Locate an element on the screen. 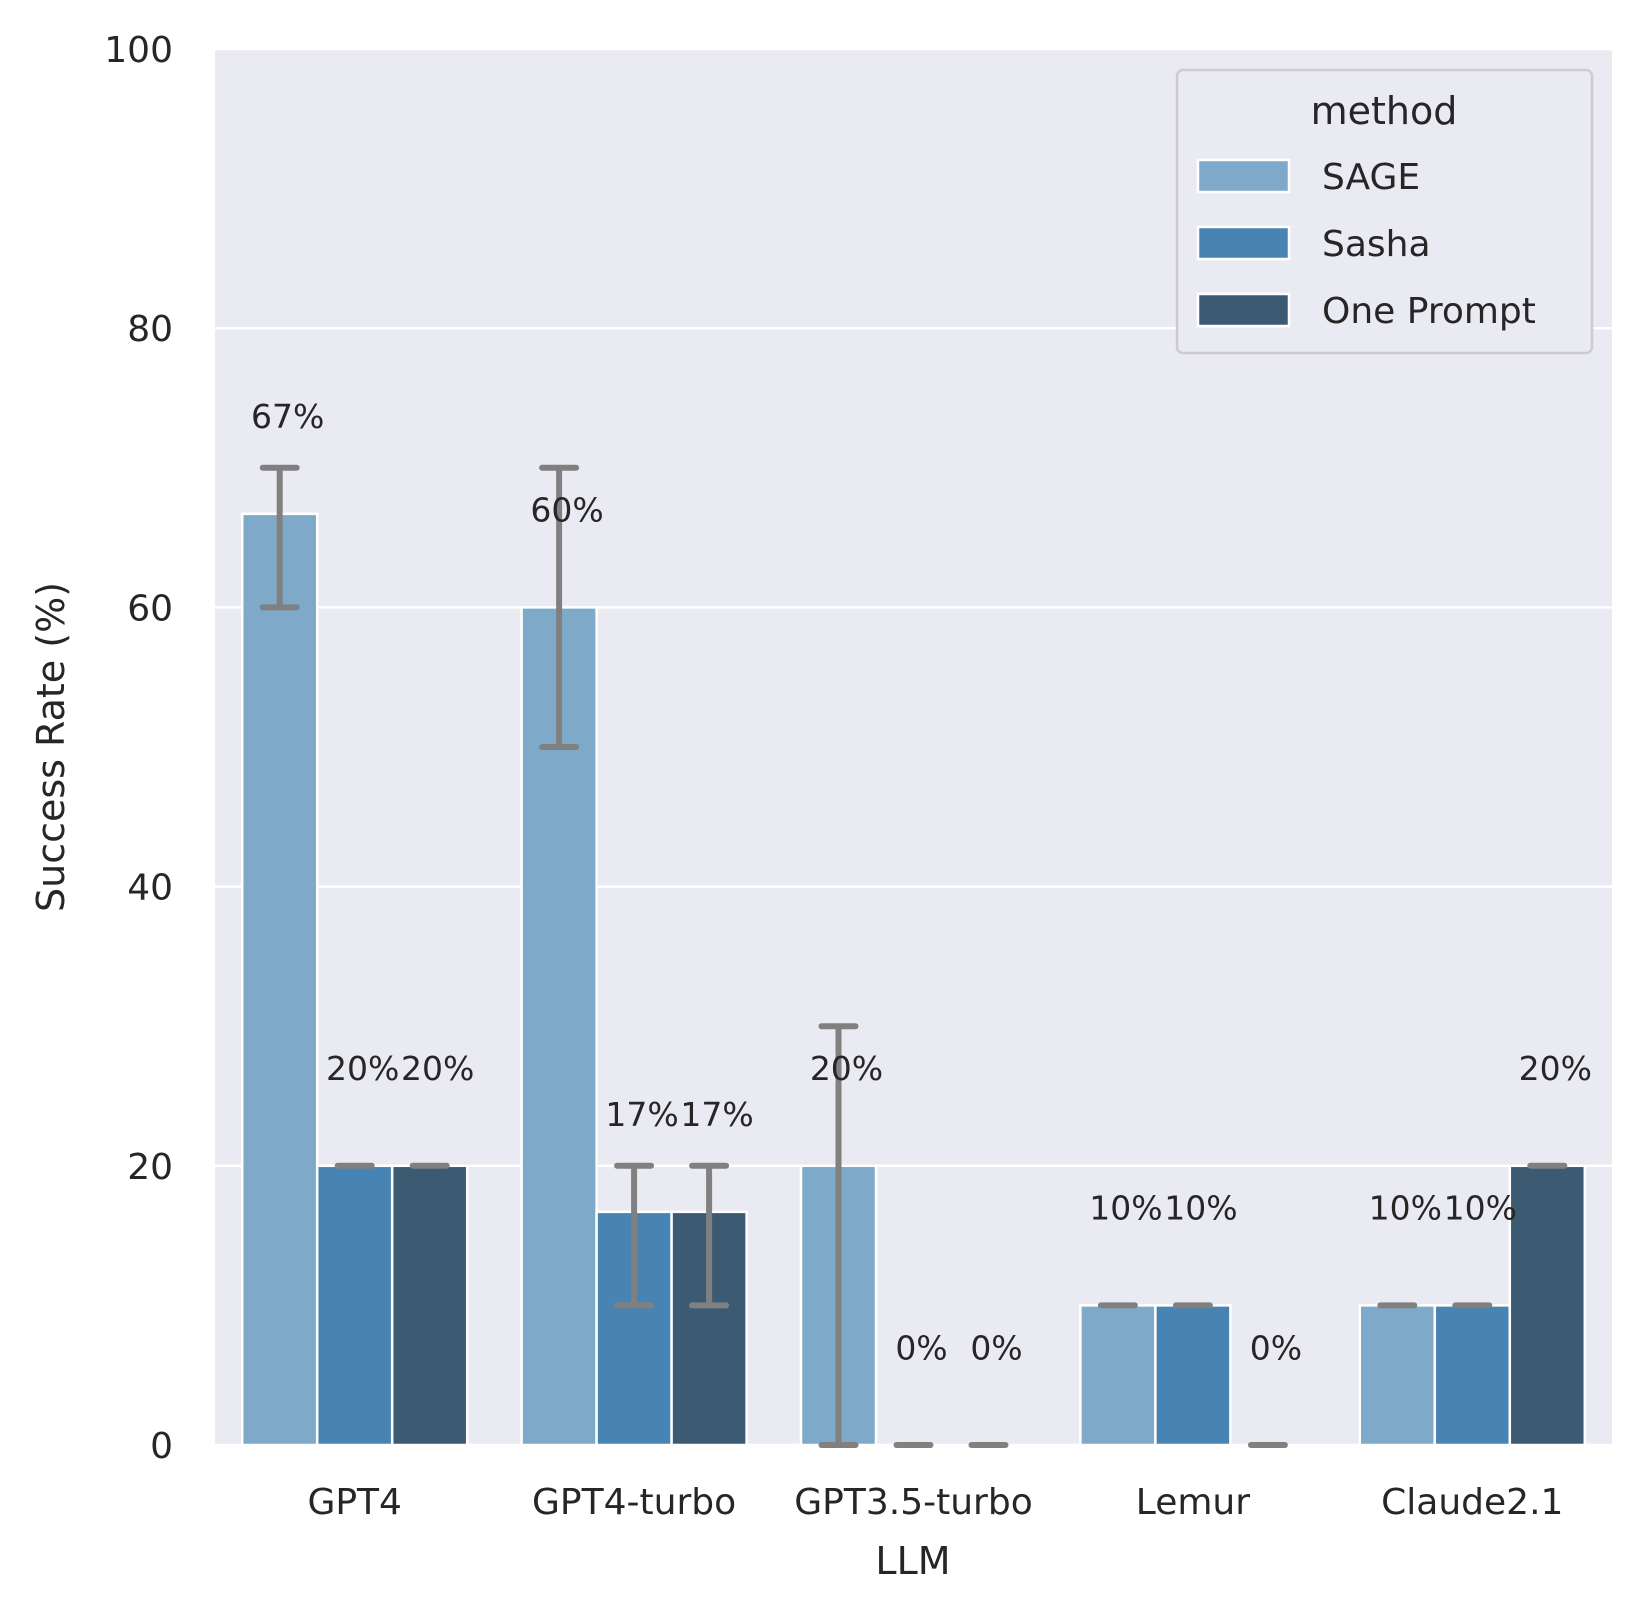  data-label: 60% is located at coordinates (566, 510).